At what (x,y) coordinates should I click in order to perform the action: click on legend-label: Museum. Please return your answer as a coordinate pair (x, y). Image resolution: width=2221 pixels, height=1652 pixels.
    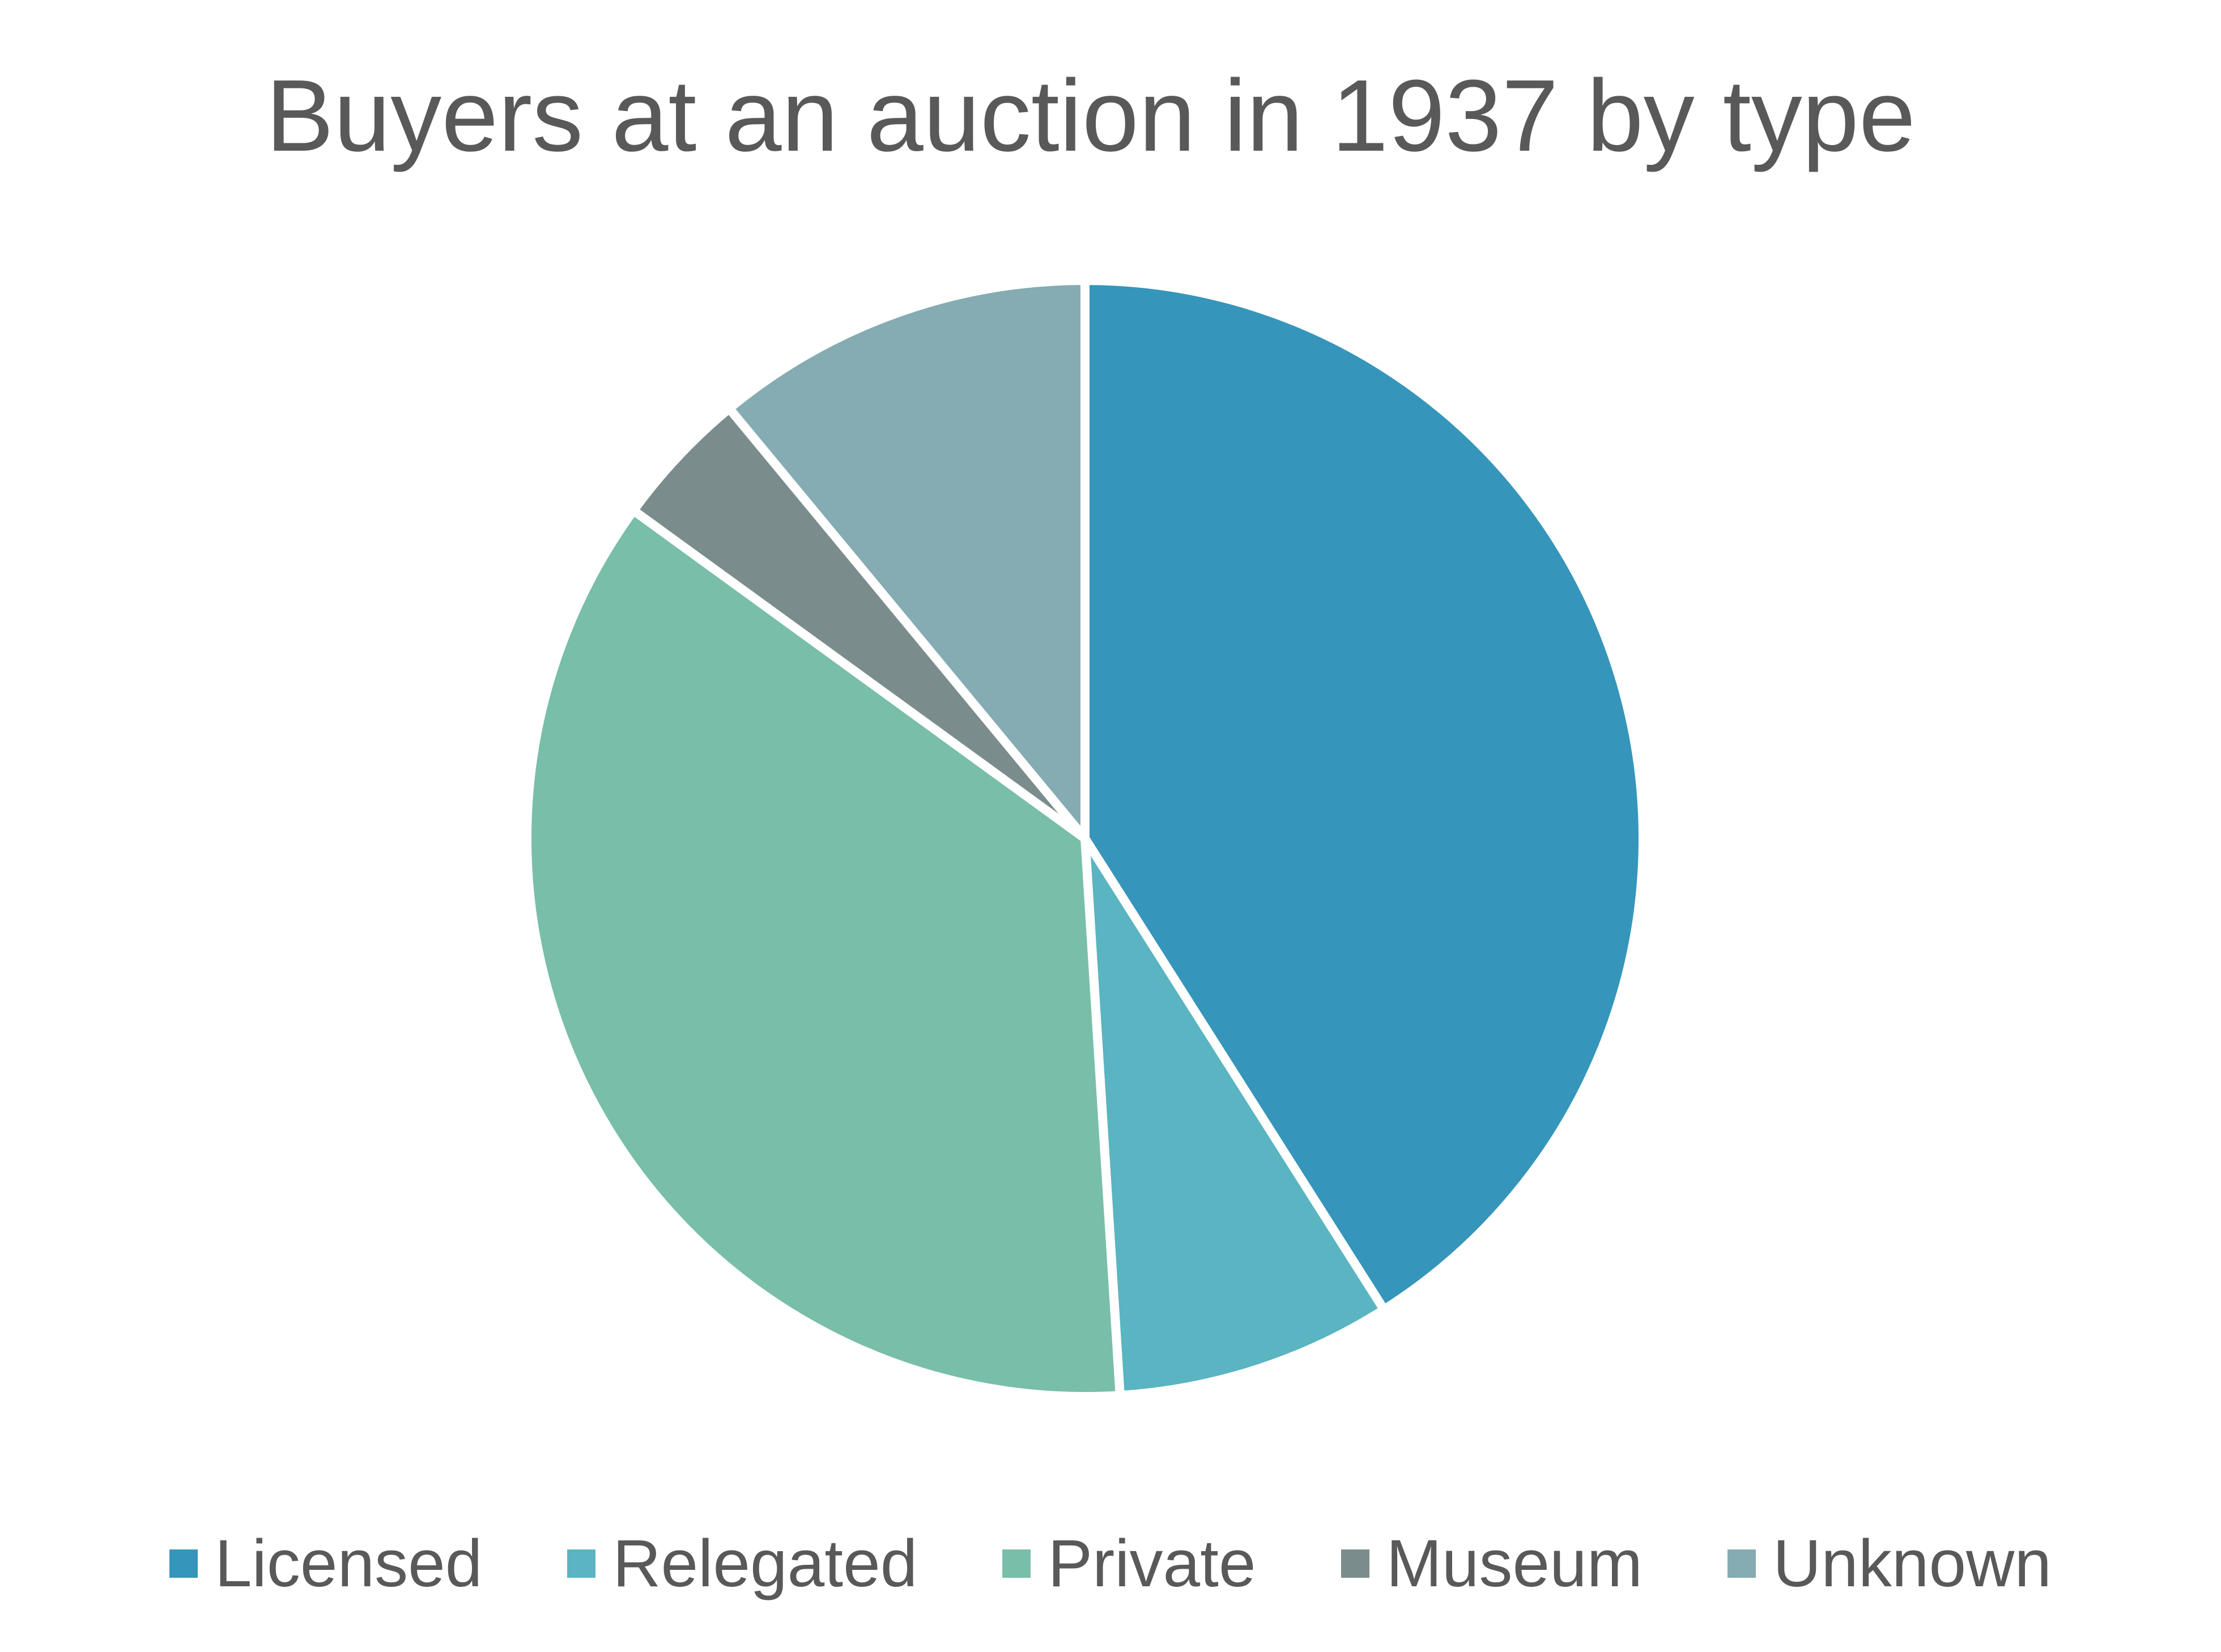
    Looking at the image, I should click on (1515, 1563).